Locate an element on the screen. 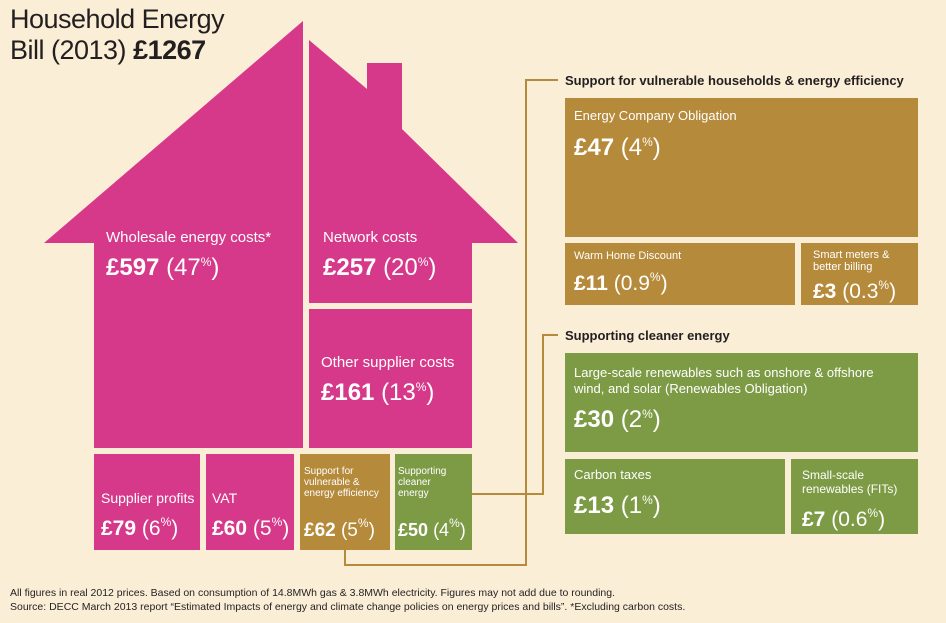  house-other-supplier-block is located at coordinates (390, 378).